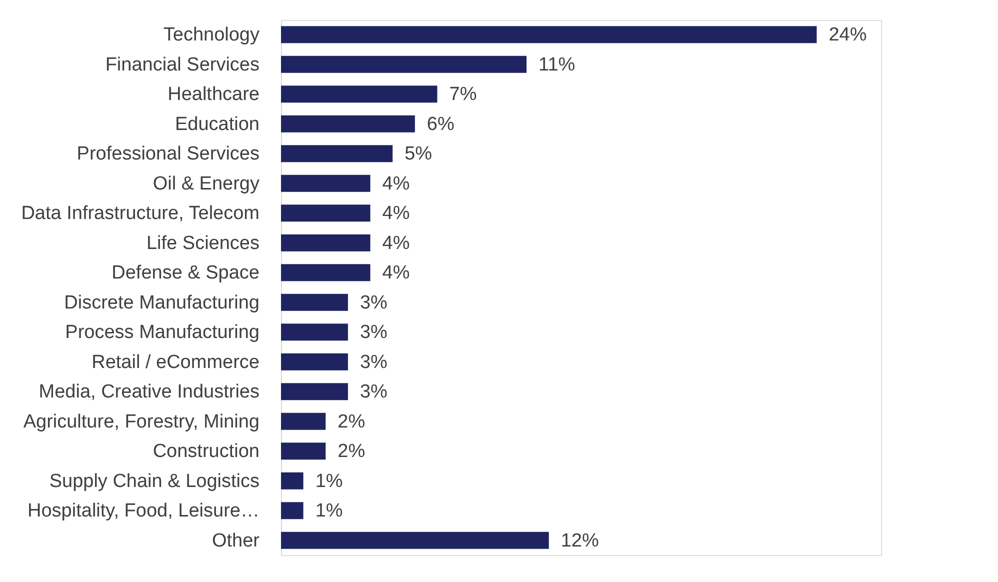 The height and width of the screenshot is (582, 998). What do you see at coordinates (186, 273) in the screenshot?
I see `y-tick-label: Defense & Space` at bounding box center [186, 273].